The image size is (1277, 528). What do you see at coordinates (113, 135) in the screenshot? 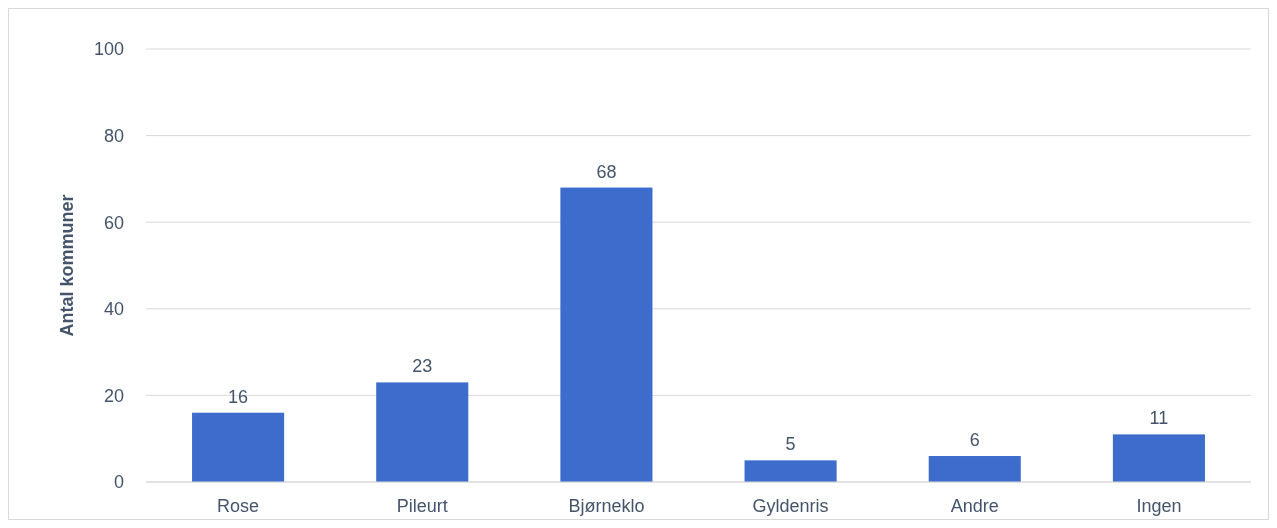
I see `y-tick-label: 80` at bounding box center [113, 135].